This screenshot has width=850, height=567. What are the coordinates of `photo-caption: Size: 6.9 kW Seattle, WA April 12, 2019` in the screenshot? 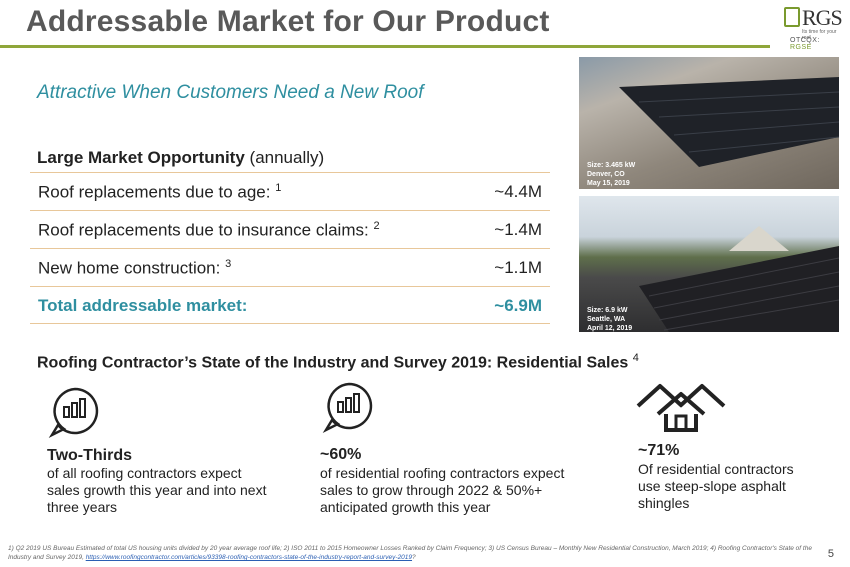 It's located at (609, 319).